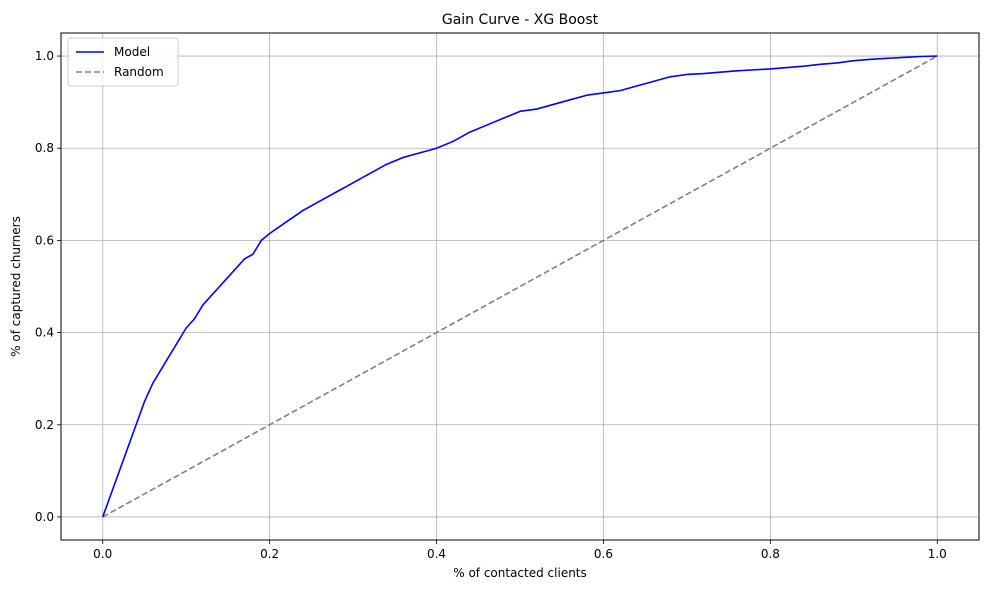 This screenshot has height=590, width=989. What do you see at coordinates (44, 240) in the screenshot?
I see `y-tick-label: 0.6` at bounding box center [44, 240].